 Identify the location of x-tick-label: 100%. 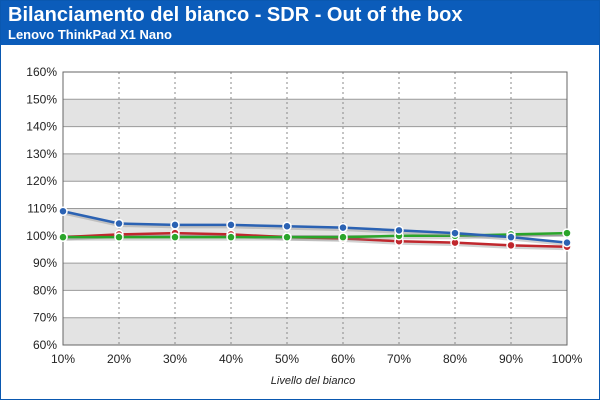
(567, 359).